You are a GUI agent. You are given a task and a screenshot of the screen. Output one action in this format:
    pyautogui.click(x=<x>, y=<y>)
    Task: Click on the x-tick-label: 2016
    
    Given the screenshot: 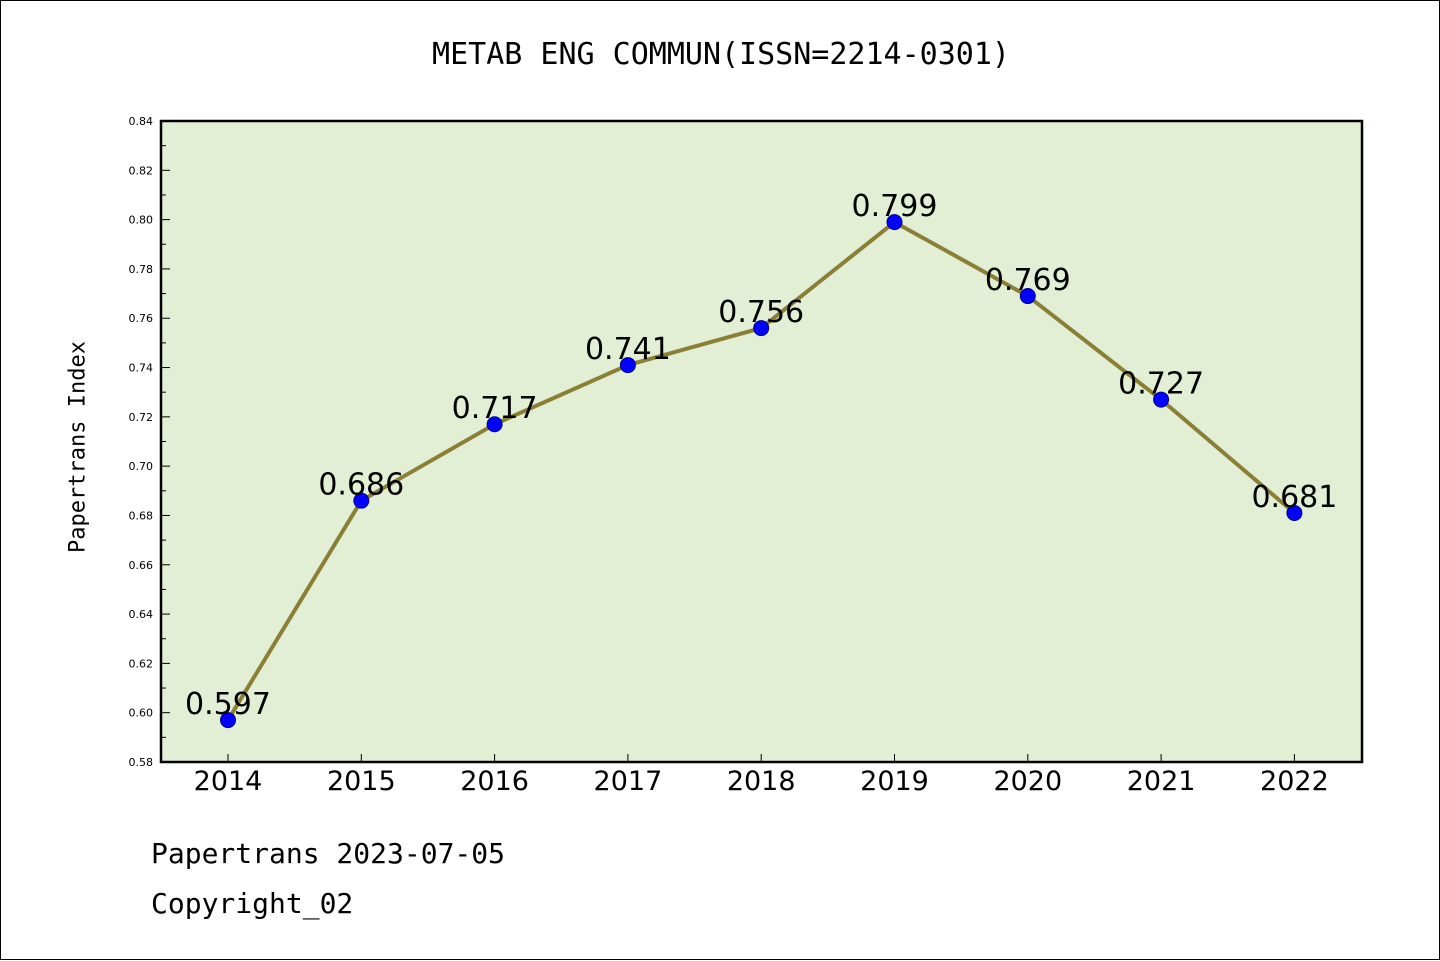 What is the action you would take?
    pyautogui.click(x=494, y=781)
    